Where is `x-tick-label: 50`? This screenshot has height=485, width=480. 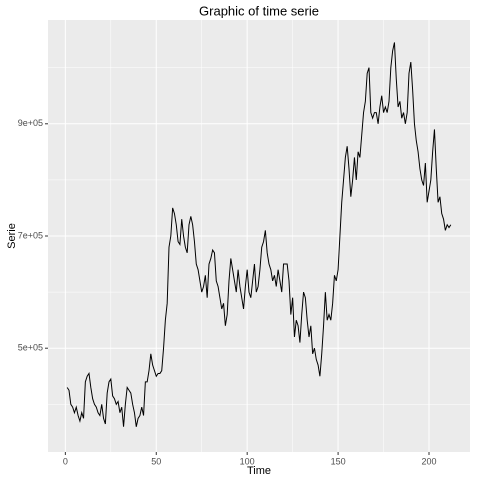
x-tick-label: 50 is located at coordinates (156, 461).